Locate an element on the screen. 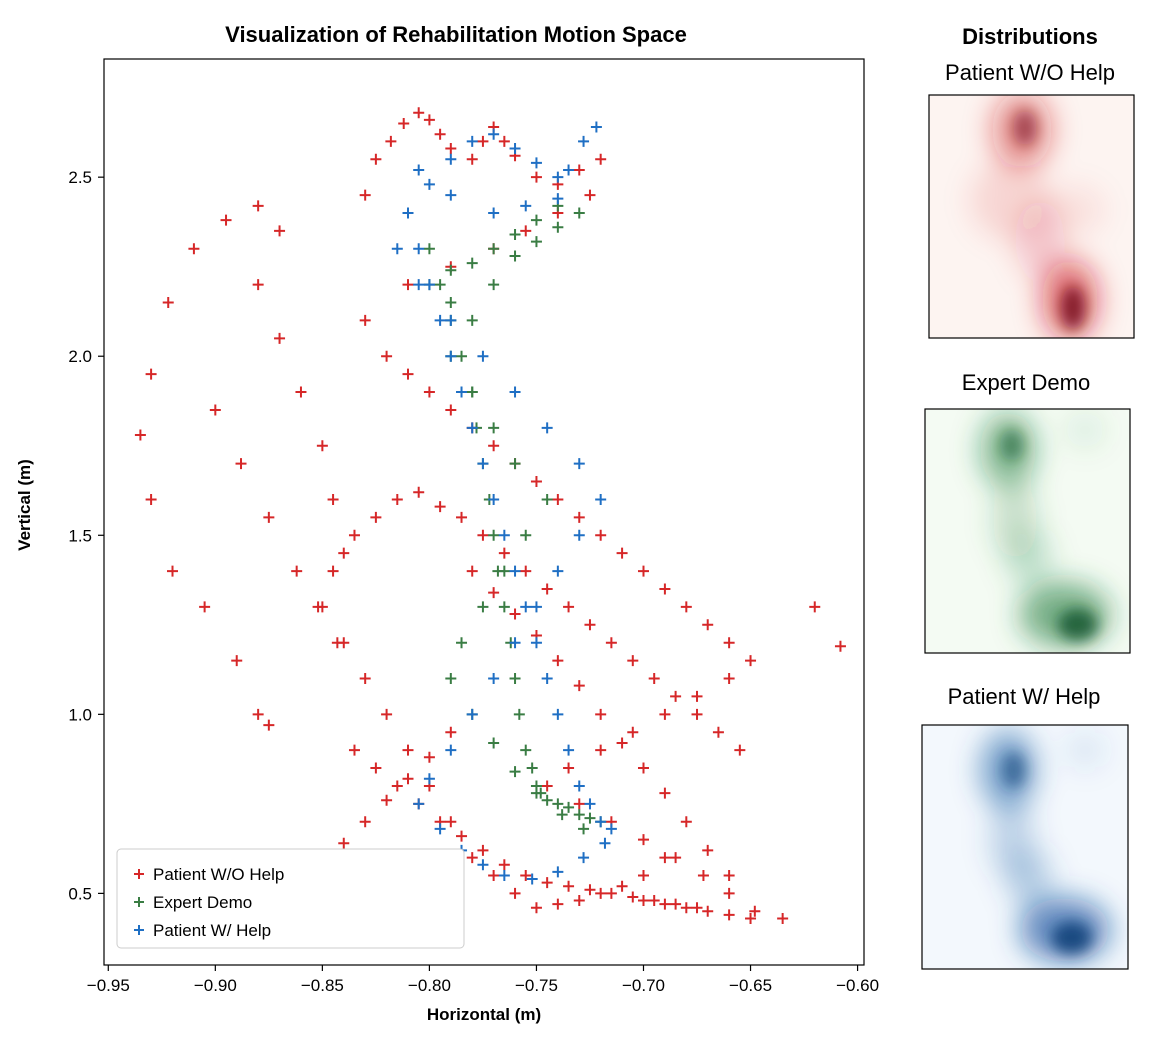 The width and height of the screenshot is (1153, 1039). legend-label: Patient W/ Help is located at coordinates (212, 930).